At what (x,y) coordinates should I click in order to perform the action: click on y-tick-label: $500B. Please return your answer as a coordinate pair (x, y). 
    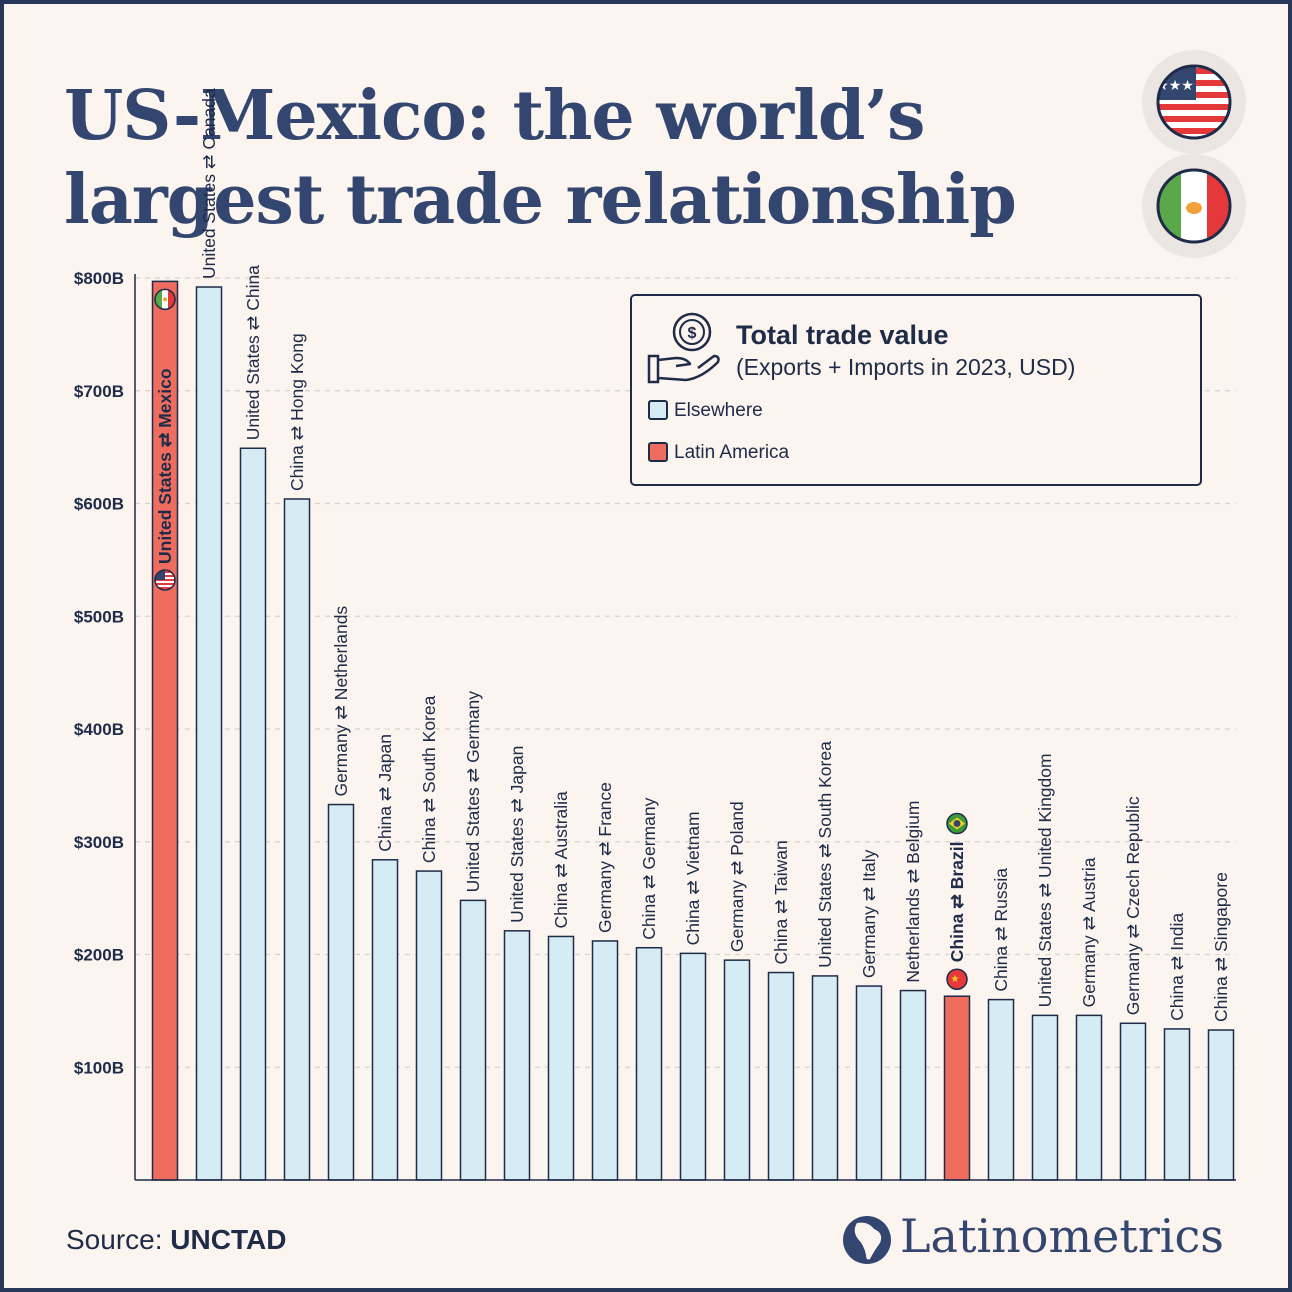
    Looking at the image, I should click on (99, 616).